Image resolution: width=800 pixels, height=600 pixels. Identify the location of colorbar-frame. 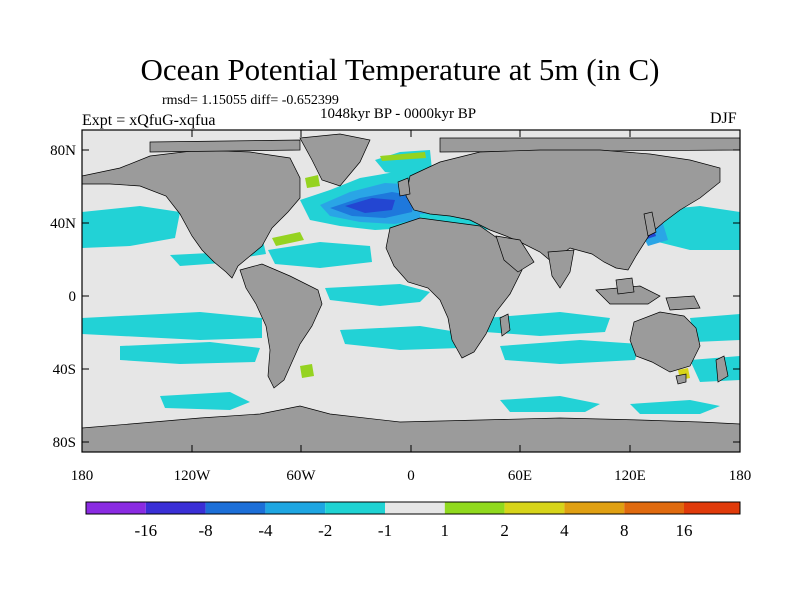
(413, 508).